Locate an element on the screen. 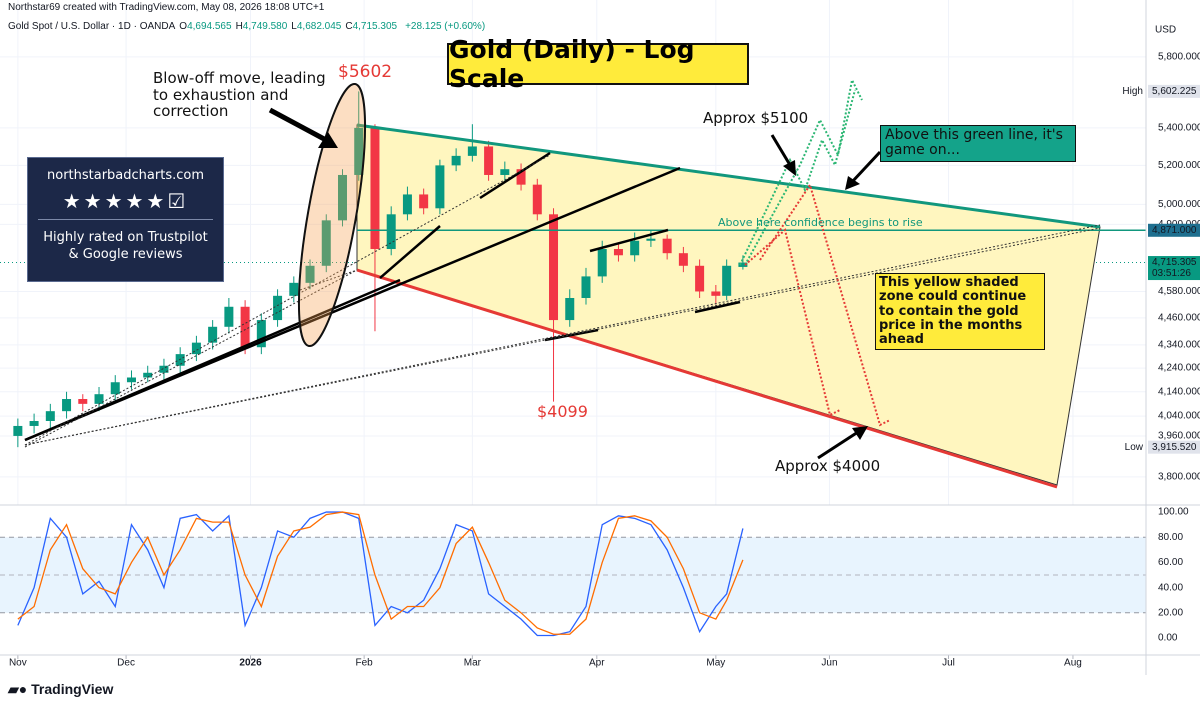 The height and width of the screenshot is (710, 1200). price-tag is located at coordinates (1174, 447).